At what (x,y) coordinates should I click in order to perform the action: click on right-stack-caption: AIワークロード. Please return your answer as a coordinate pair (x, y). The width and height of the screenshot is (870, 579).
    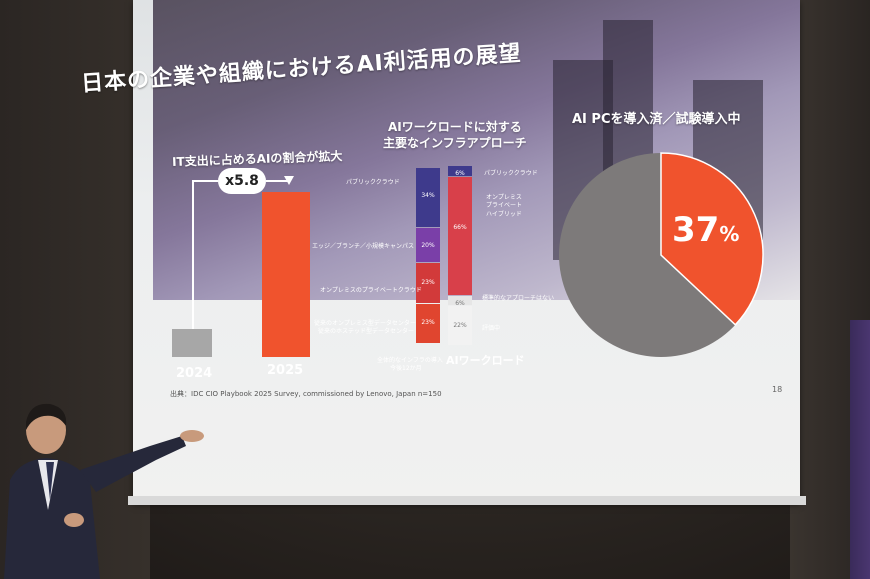
    Looking at the image, I should click on (485, 360).